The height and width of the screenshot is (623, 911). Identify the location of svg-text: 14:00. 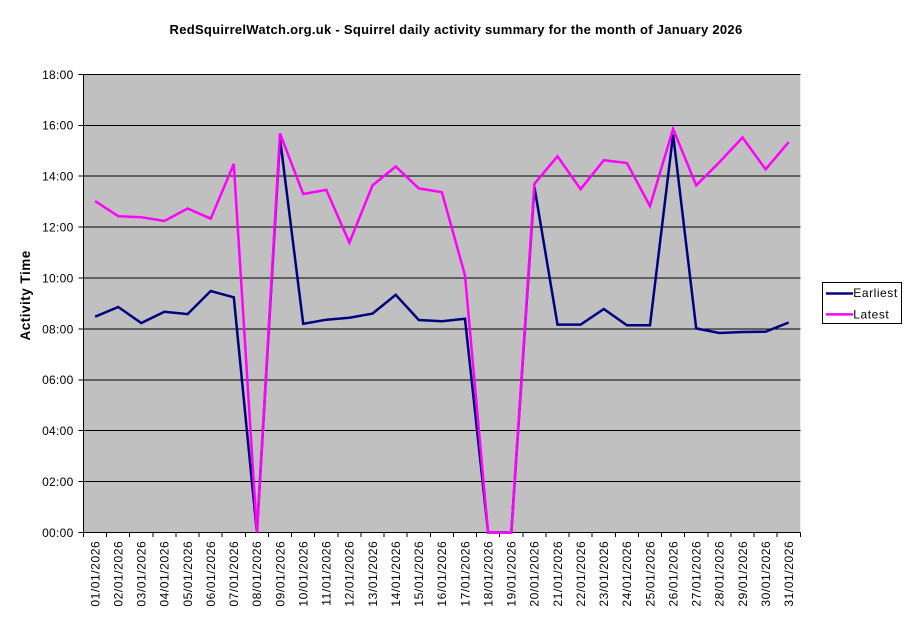
(58, 177).